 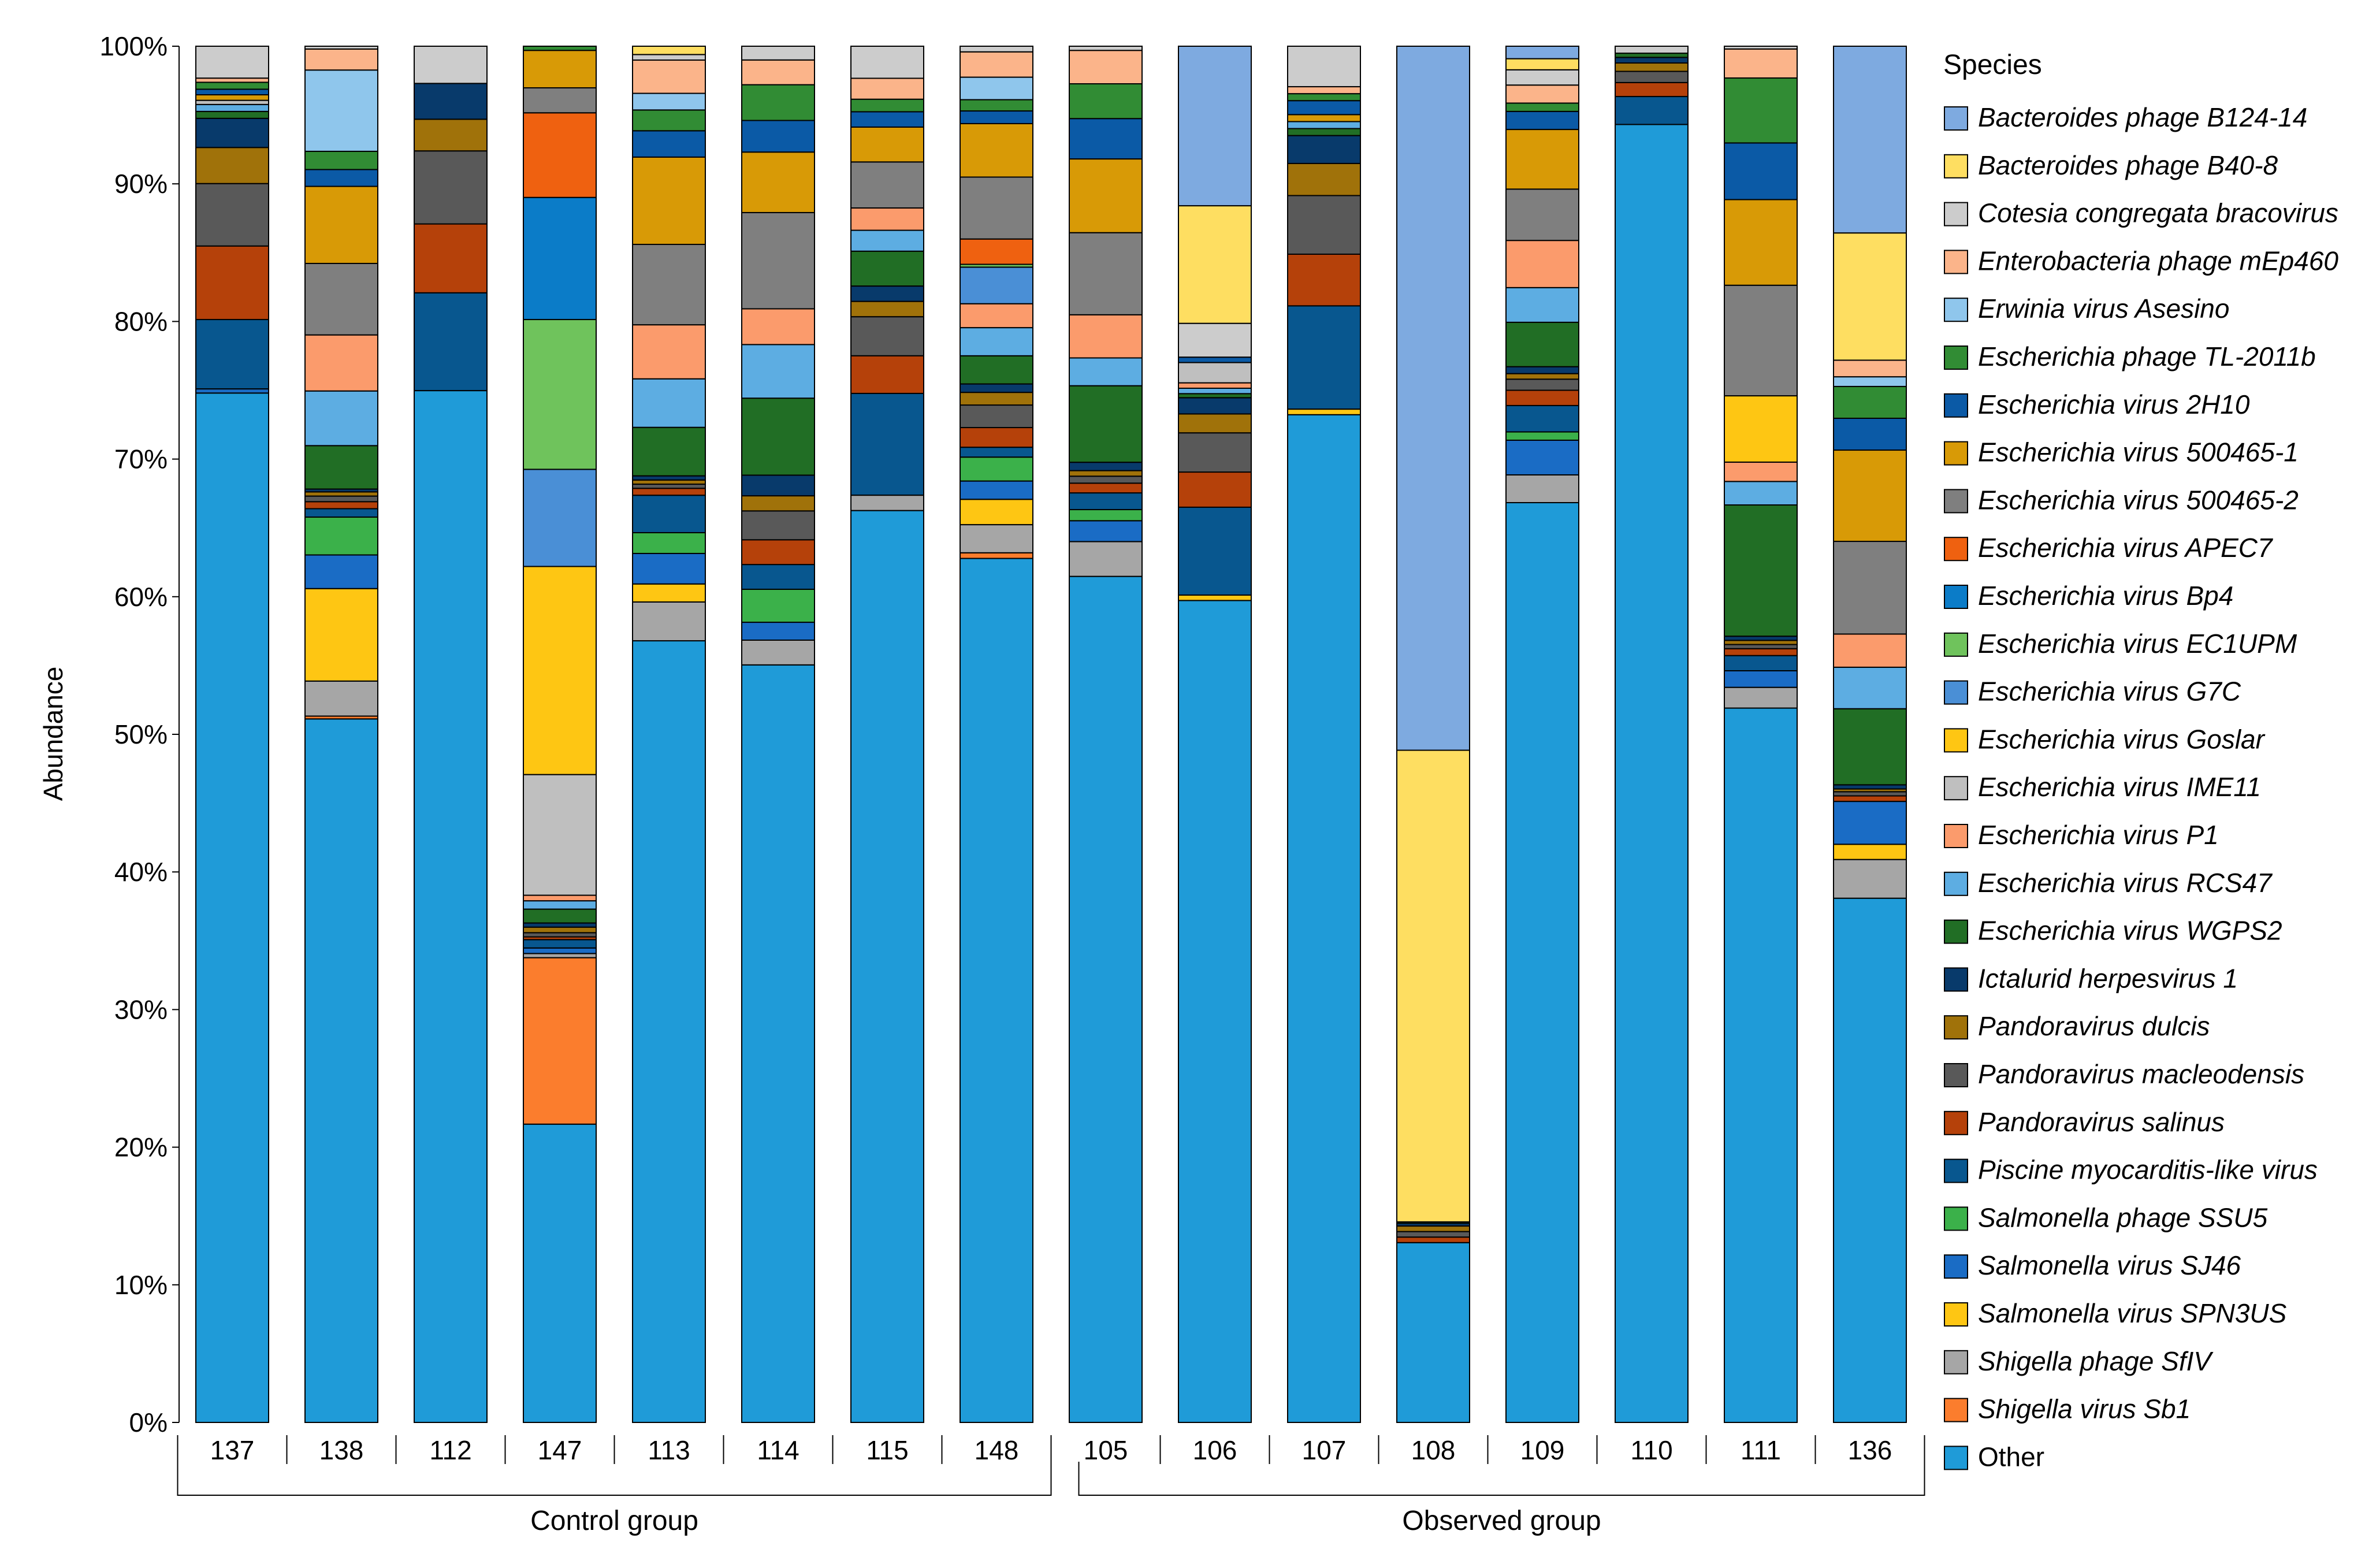 What do you see at coordinates (2109, 692) in the screenshot?
I see `legend-label: Escherichia virus G7C` at bounding box center [2109, 692].